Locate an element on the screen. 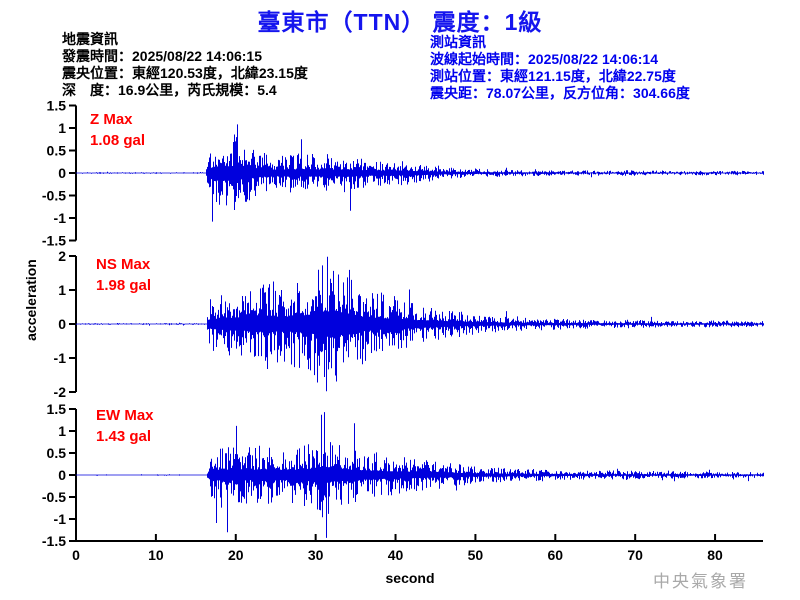 The height and width of the screenshot is (600, 800). trace-label-ew: EW Max 1.43 gal is located at coordinates (125, 426).